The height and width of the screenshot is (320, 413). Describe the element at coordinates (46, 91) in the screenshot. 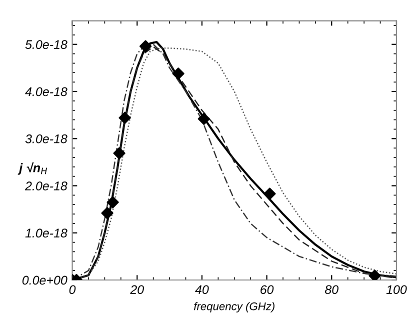

I see `y-tick-label: 4.0e-18` at that location.